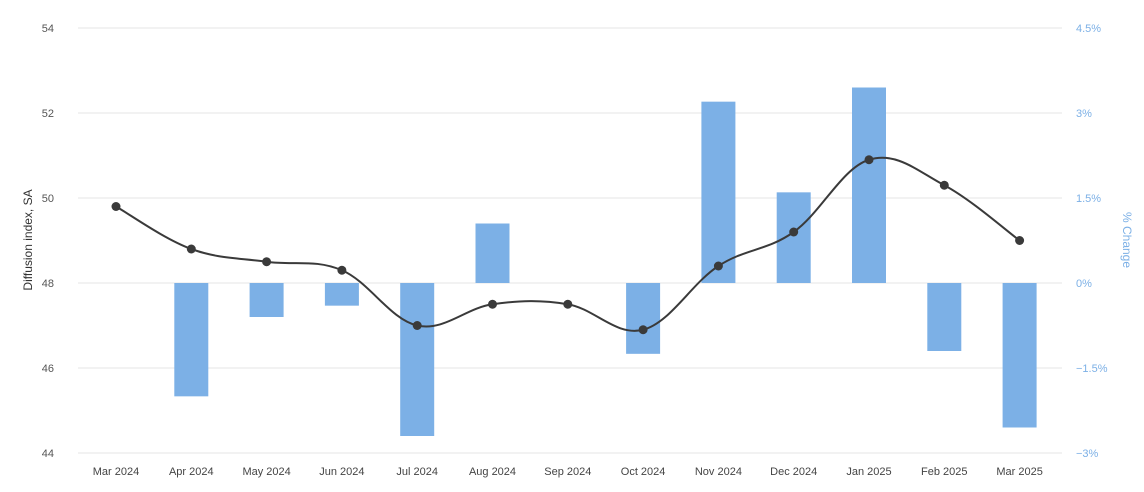 This screenshot has height=492, width=1144. Describe the element at coordinates (944, 472) in the screenshot. I see `x-tick-label: Feb 2025` at that location.